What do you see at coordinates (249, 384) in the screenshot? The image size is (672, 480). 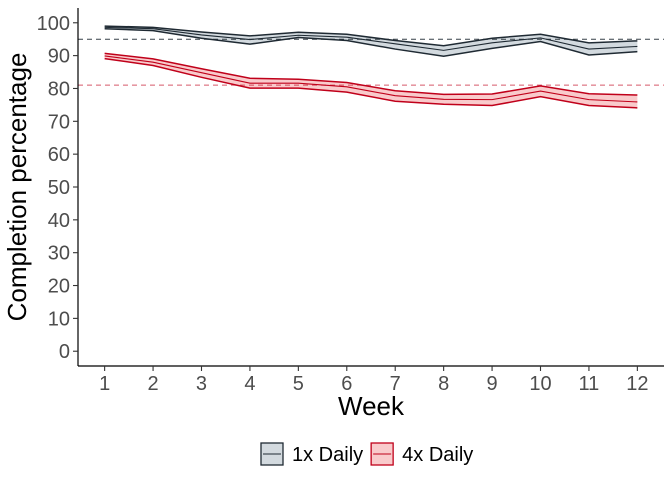 I see `x-tick-label: 4` at bounding box center [249, 384].